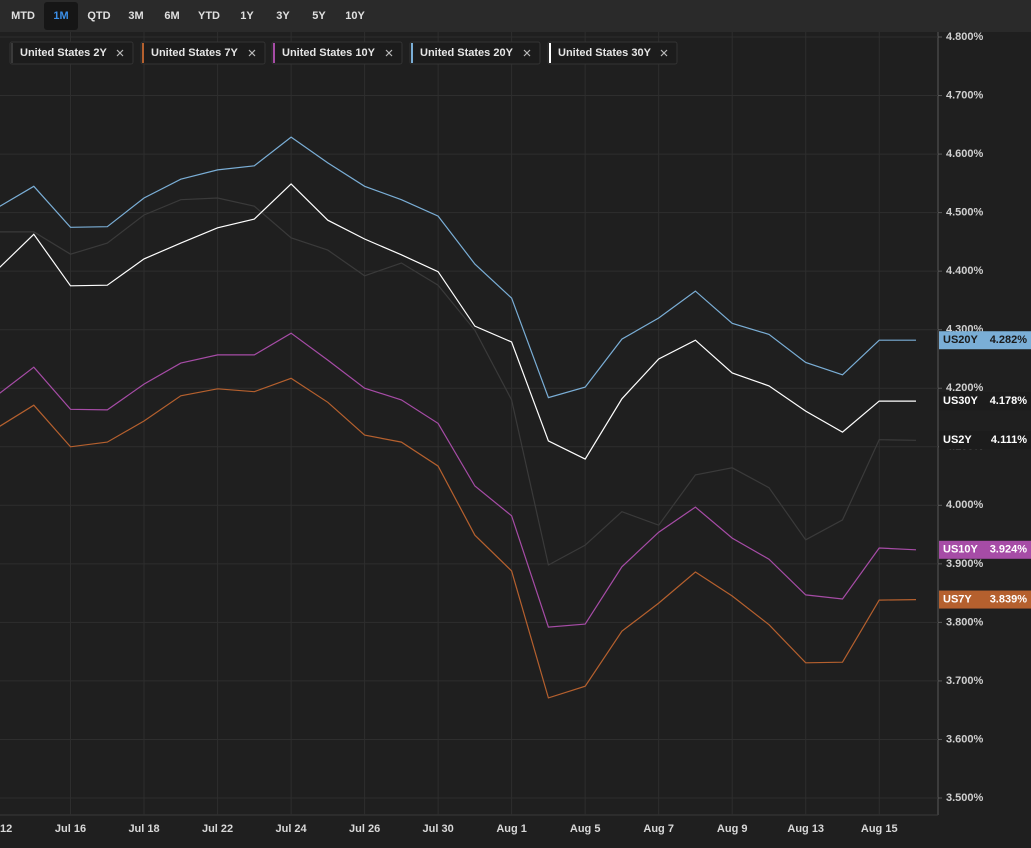 This screenshot has height=848, width=1031. I want to click on x-tick-label: Aug 13, so click(805, 829).